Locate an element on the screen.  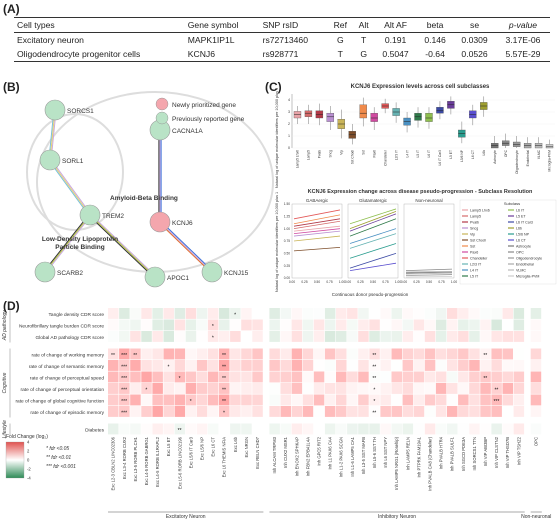
facet-title: GABAergic is located at coordinates (317, 200).